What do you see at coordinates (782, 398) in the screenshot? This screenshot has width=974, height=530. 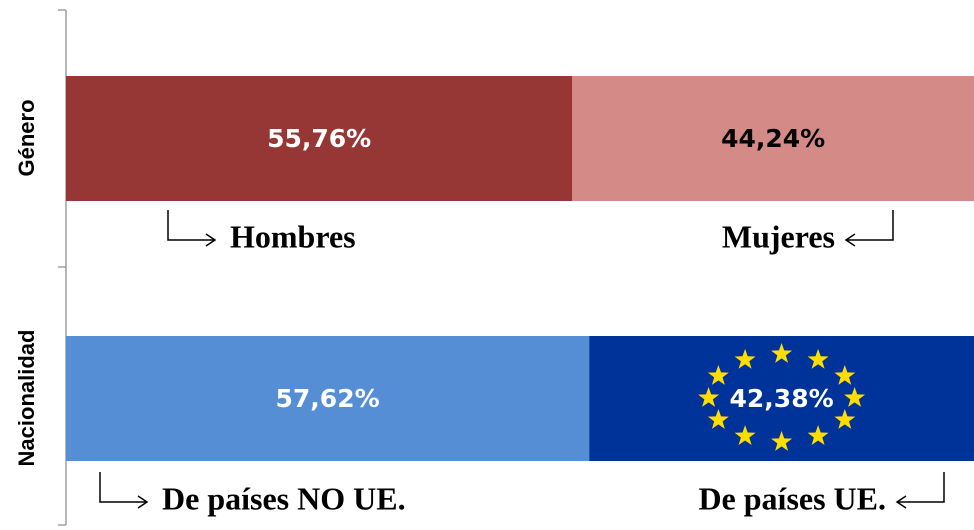 I see `value-label: 42,38%` at bounding box center [782, 398].